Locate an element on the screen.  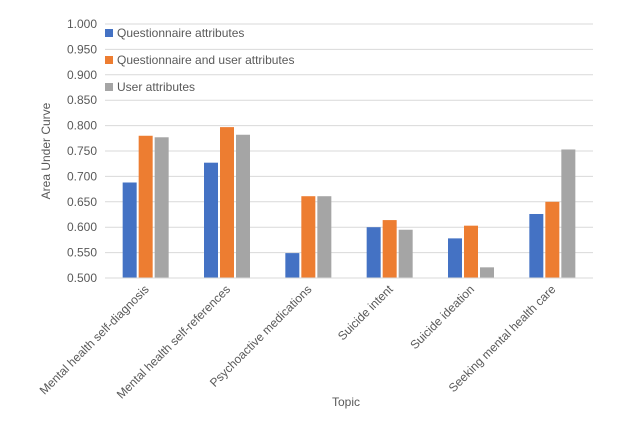
x-tick-label: Suicide intent is located at coordinates (365, 312).